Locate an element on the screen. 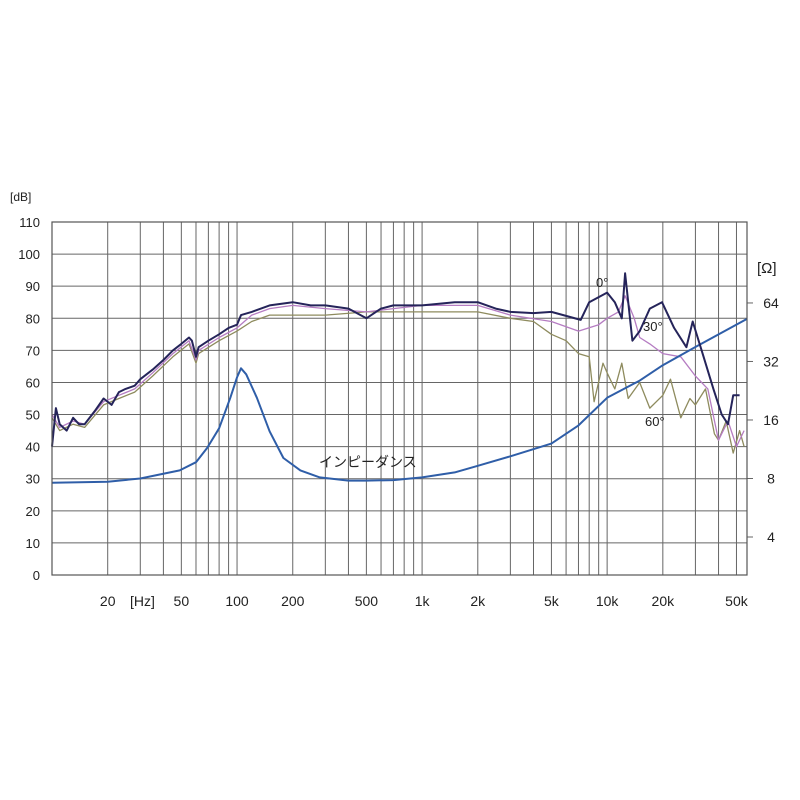  label-0deg: 0° is located at coordinates (602, 282).